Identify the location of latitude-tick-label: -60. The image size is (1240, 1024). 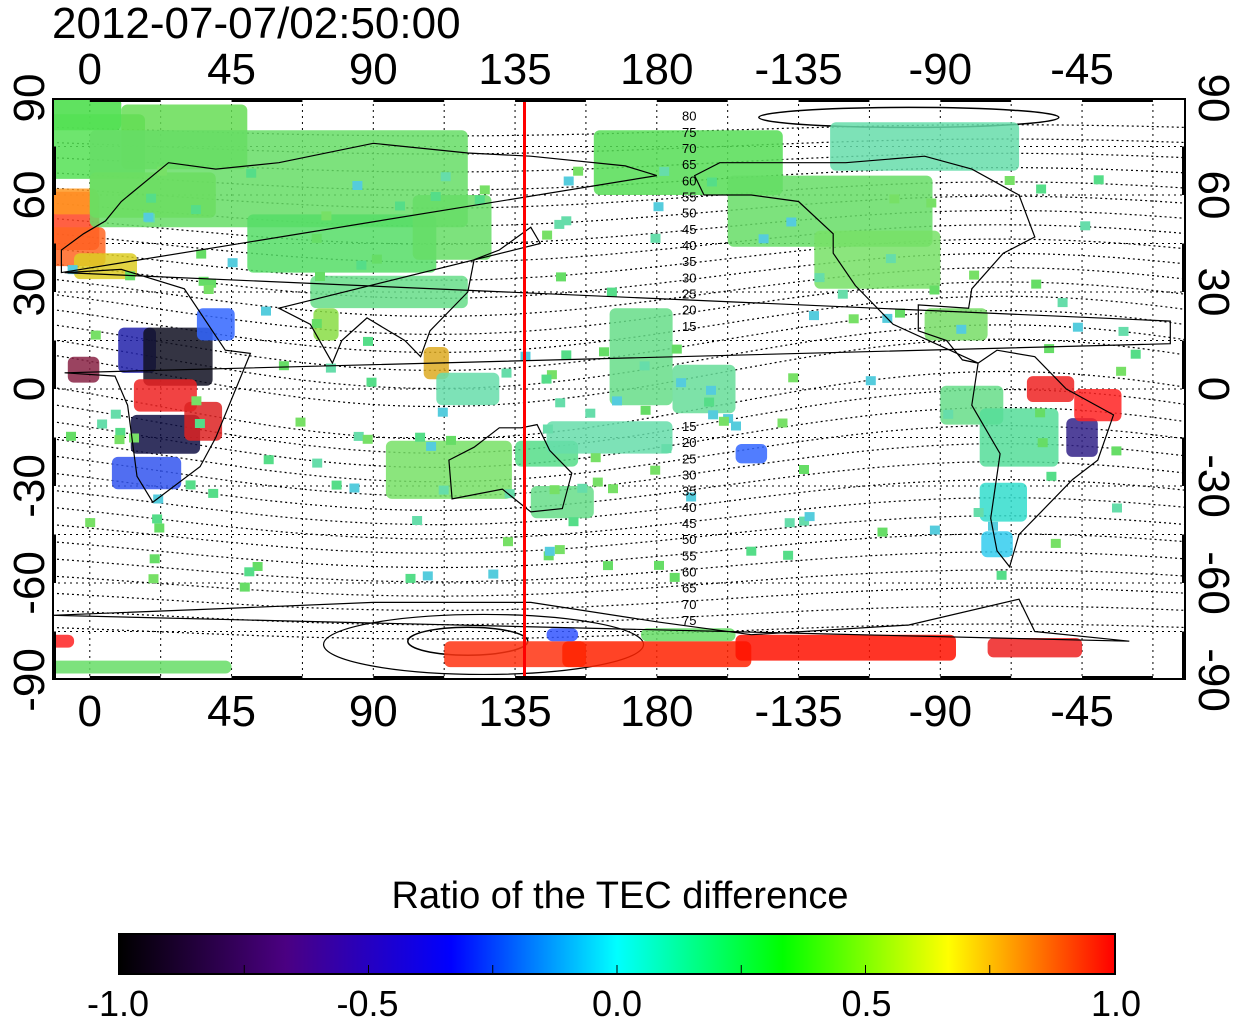
(29, 583).